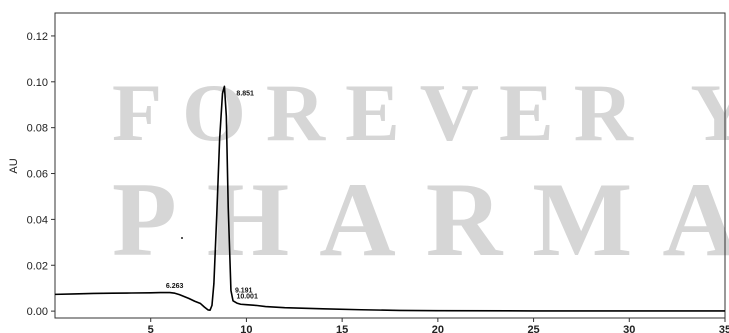 This screenshot has width=729, height=333. What do you see at coordinates (37, 129) in the screenshot?
I see `y-tick-label: 0.08` at bounding box center [37, 129].